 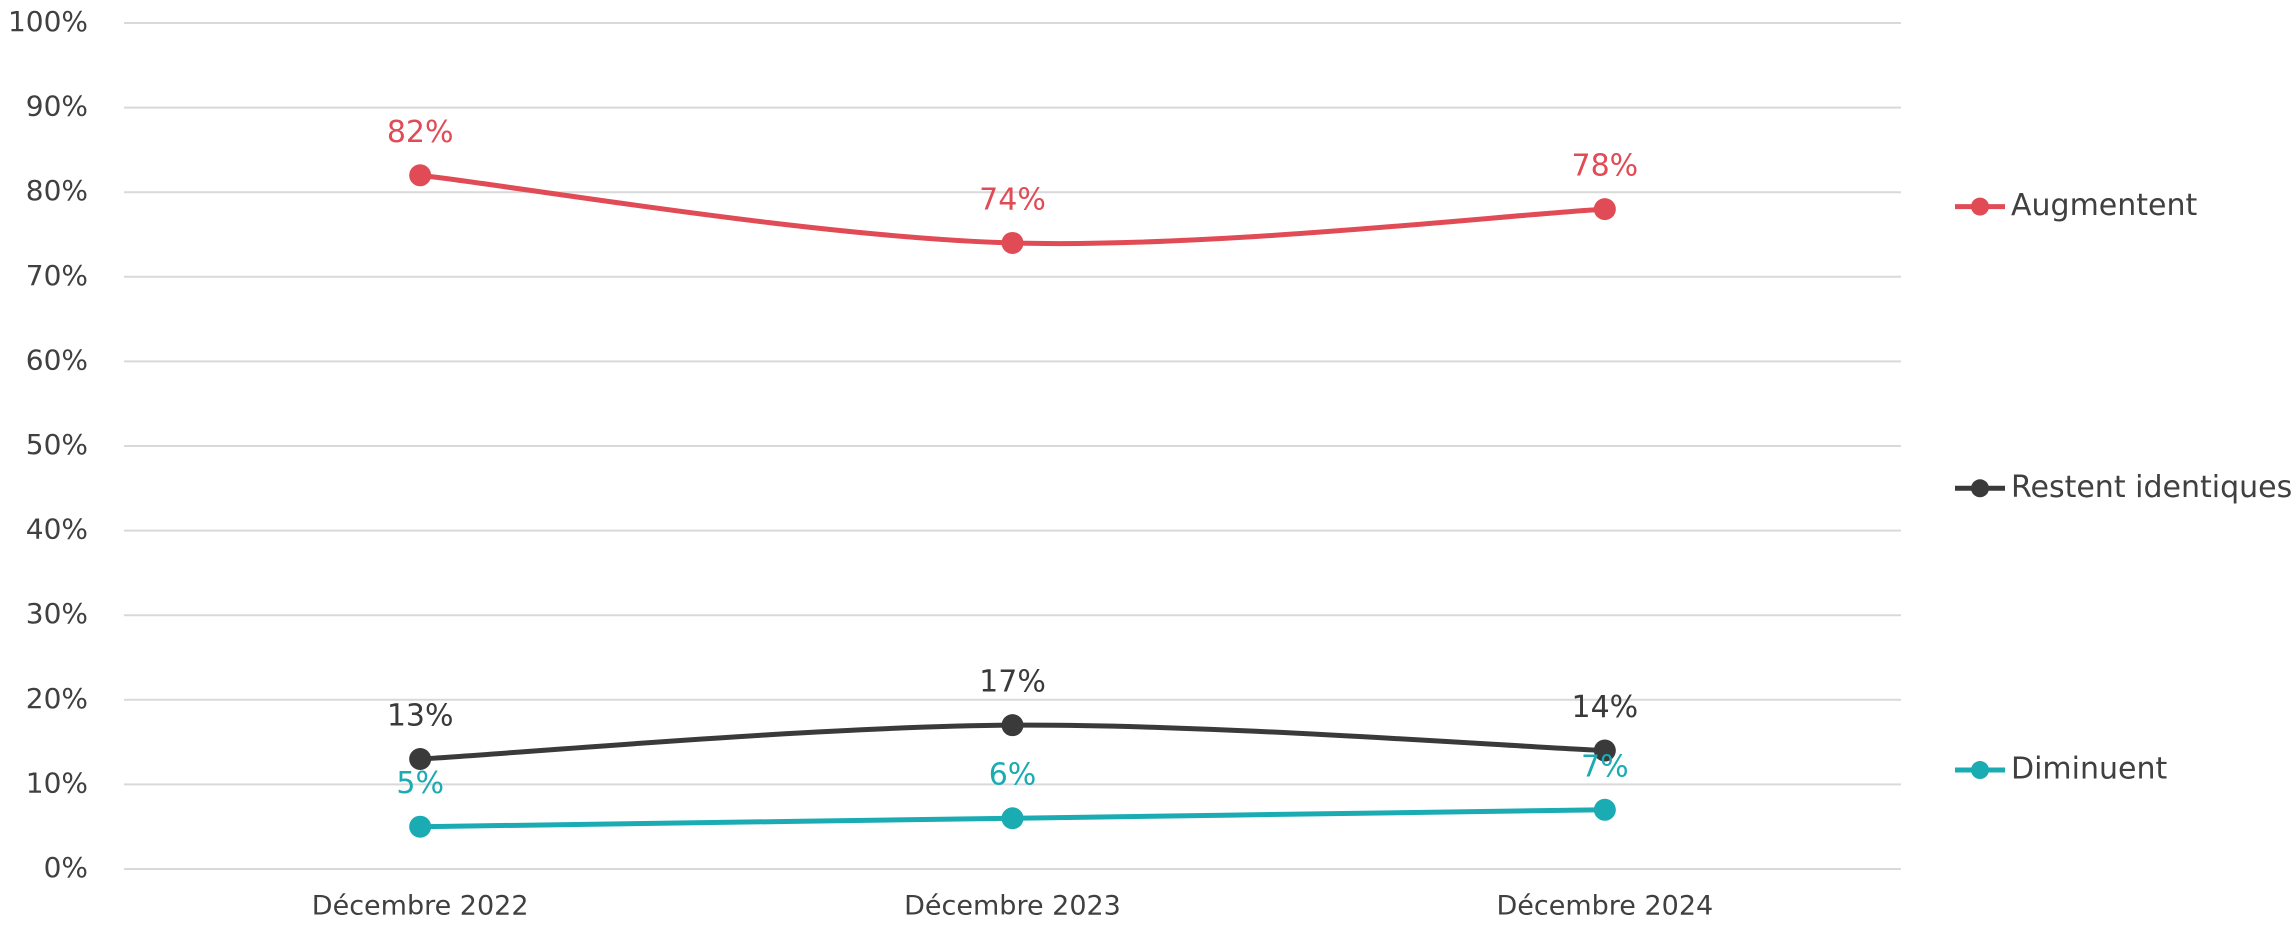 What do you see at coordinates (1604, 707) in the screenshot?
I see `data-label: 14%` at bounding box center [1604, 707].